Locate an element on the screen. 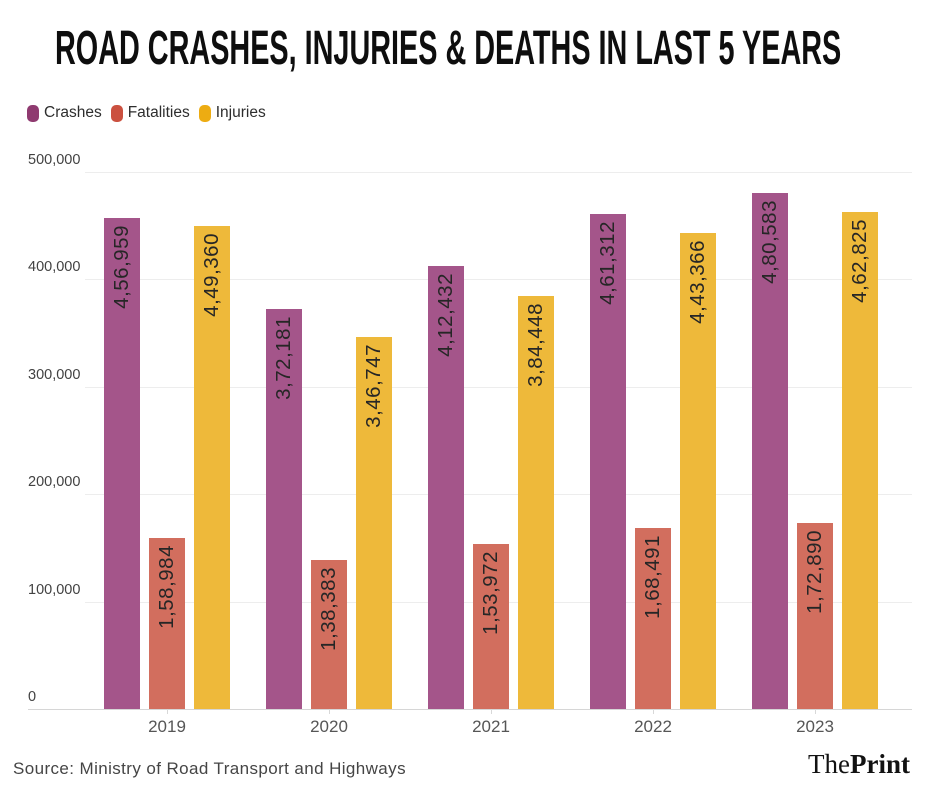 This screenshot has width=928, height=791. legend: Crashes Fatalities Injuries is located at coordinates (146, 113).